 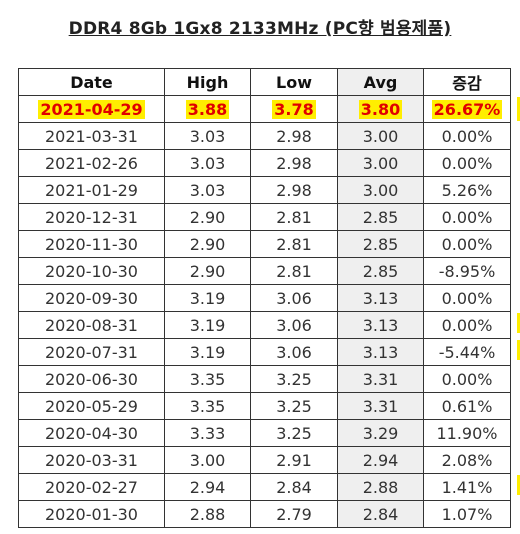 What do you see at coordinates (380, 298) in the screenshot?
I see `cell-avg: 3.13` at bounding box center [380, 298].